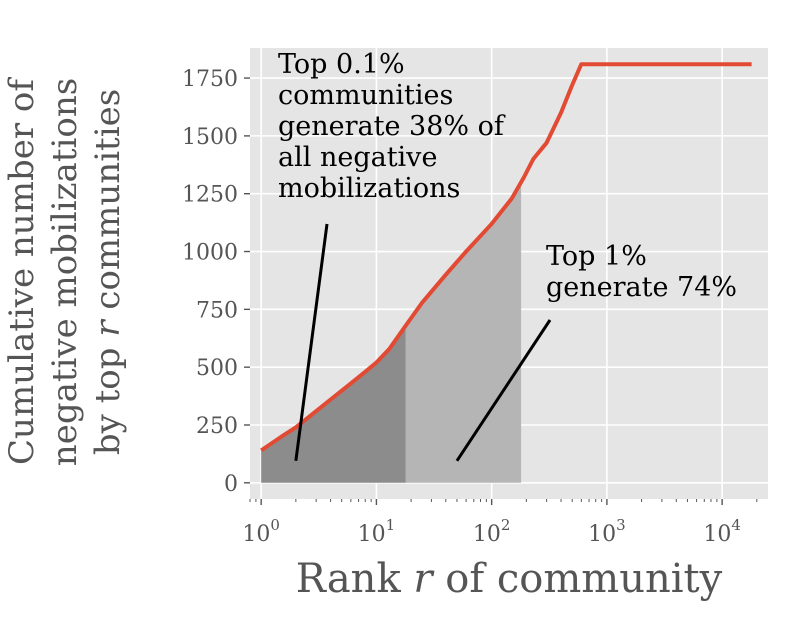 This screenshot has width=799, height=626. What do you see at coordinates (722, 531) in the screenshot?
I see `x-tick-label: 10⁴` at bounding box center [722, 531].